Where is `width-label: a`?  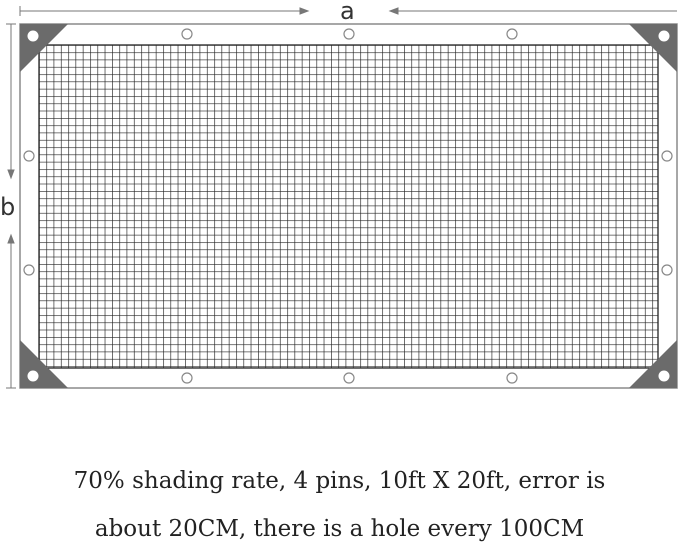
width-label: a is located at coordinates (347, 12).